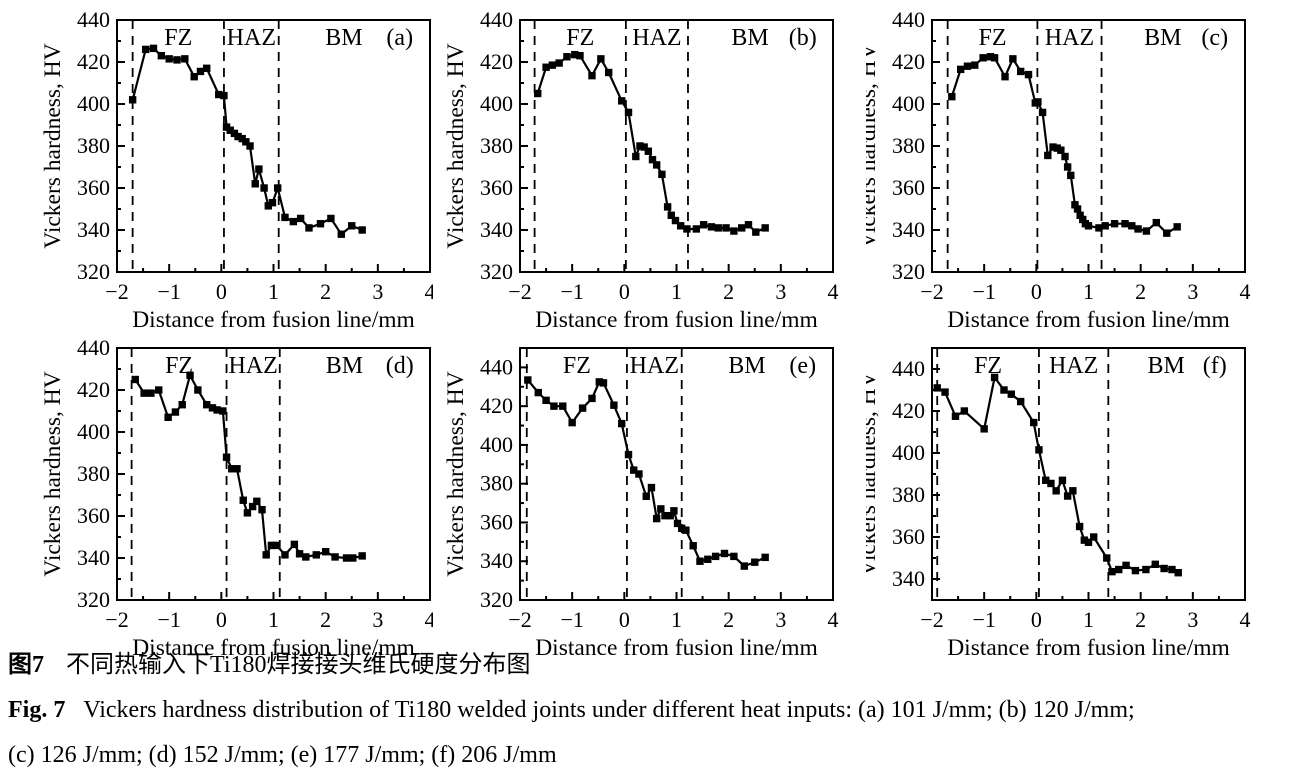 Image resolution: width=1298 pixels, height=780 pixels. Describe the element at coordinates (1024, 146) in the screenshot. I see `region-boundary-lines` at that location.